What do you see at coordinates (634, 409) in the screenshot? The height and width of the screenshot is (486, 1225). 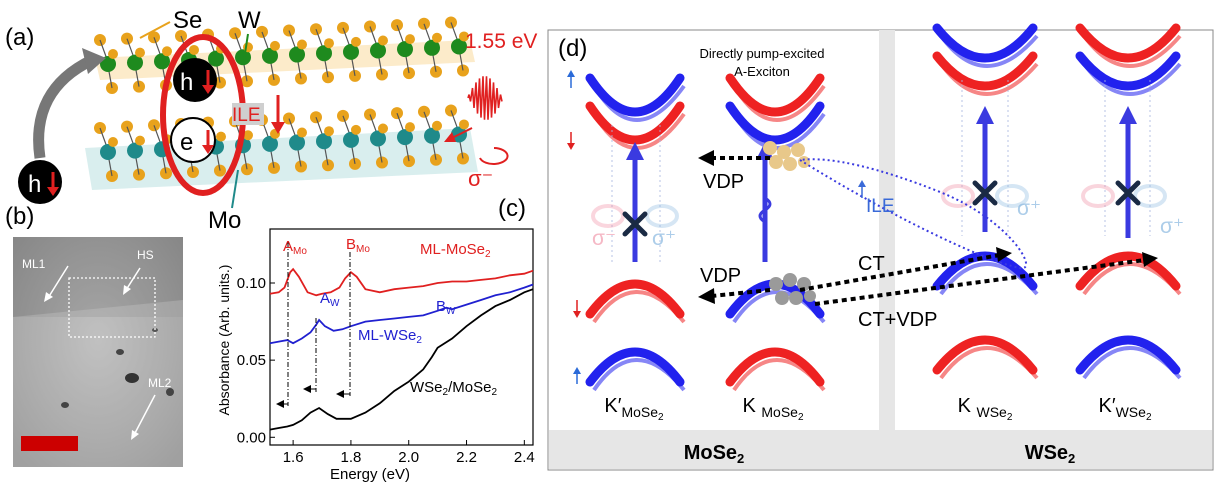 I see `valley-label: K′MoSe2` at bounding box center [634, 409].